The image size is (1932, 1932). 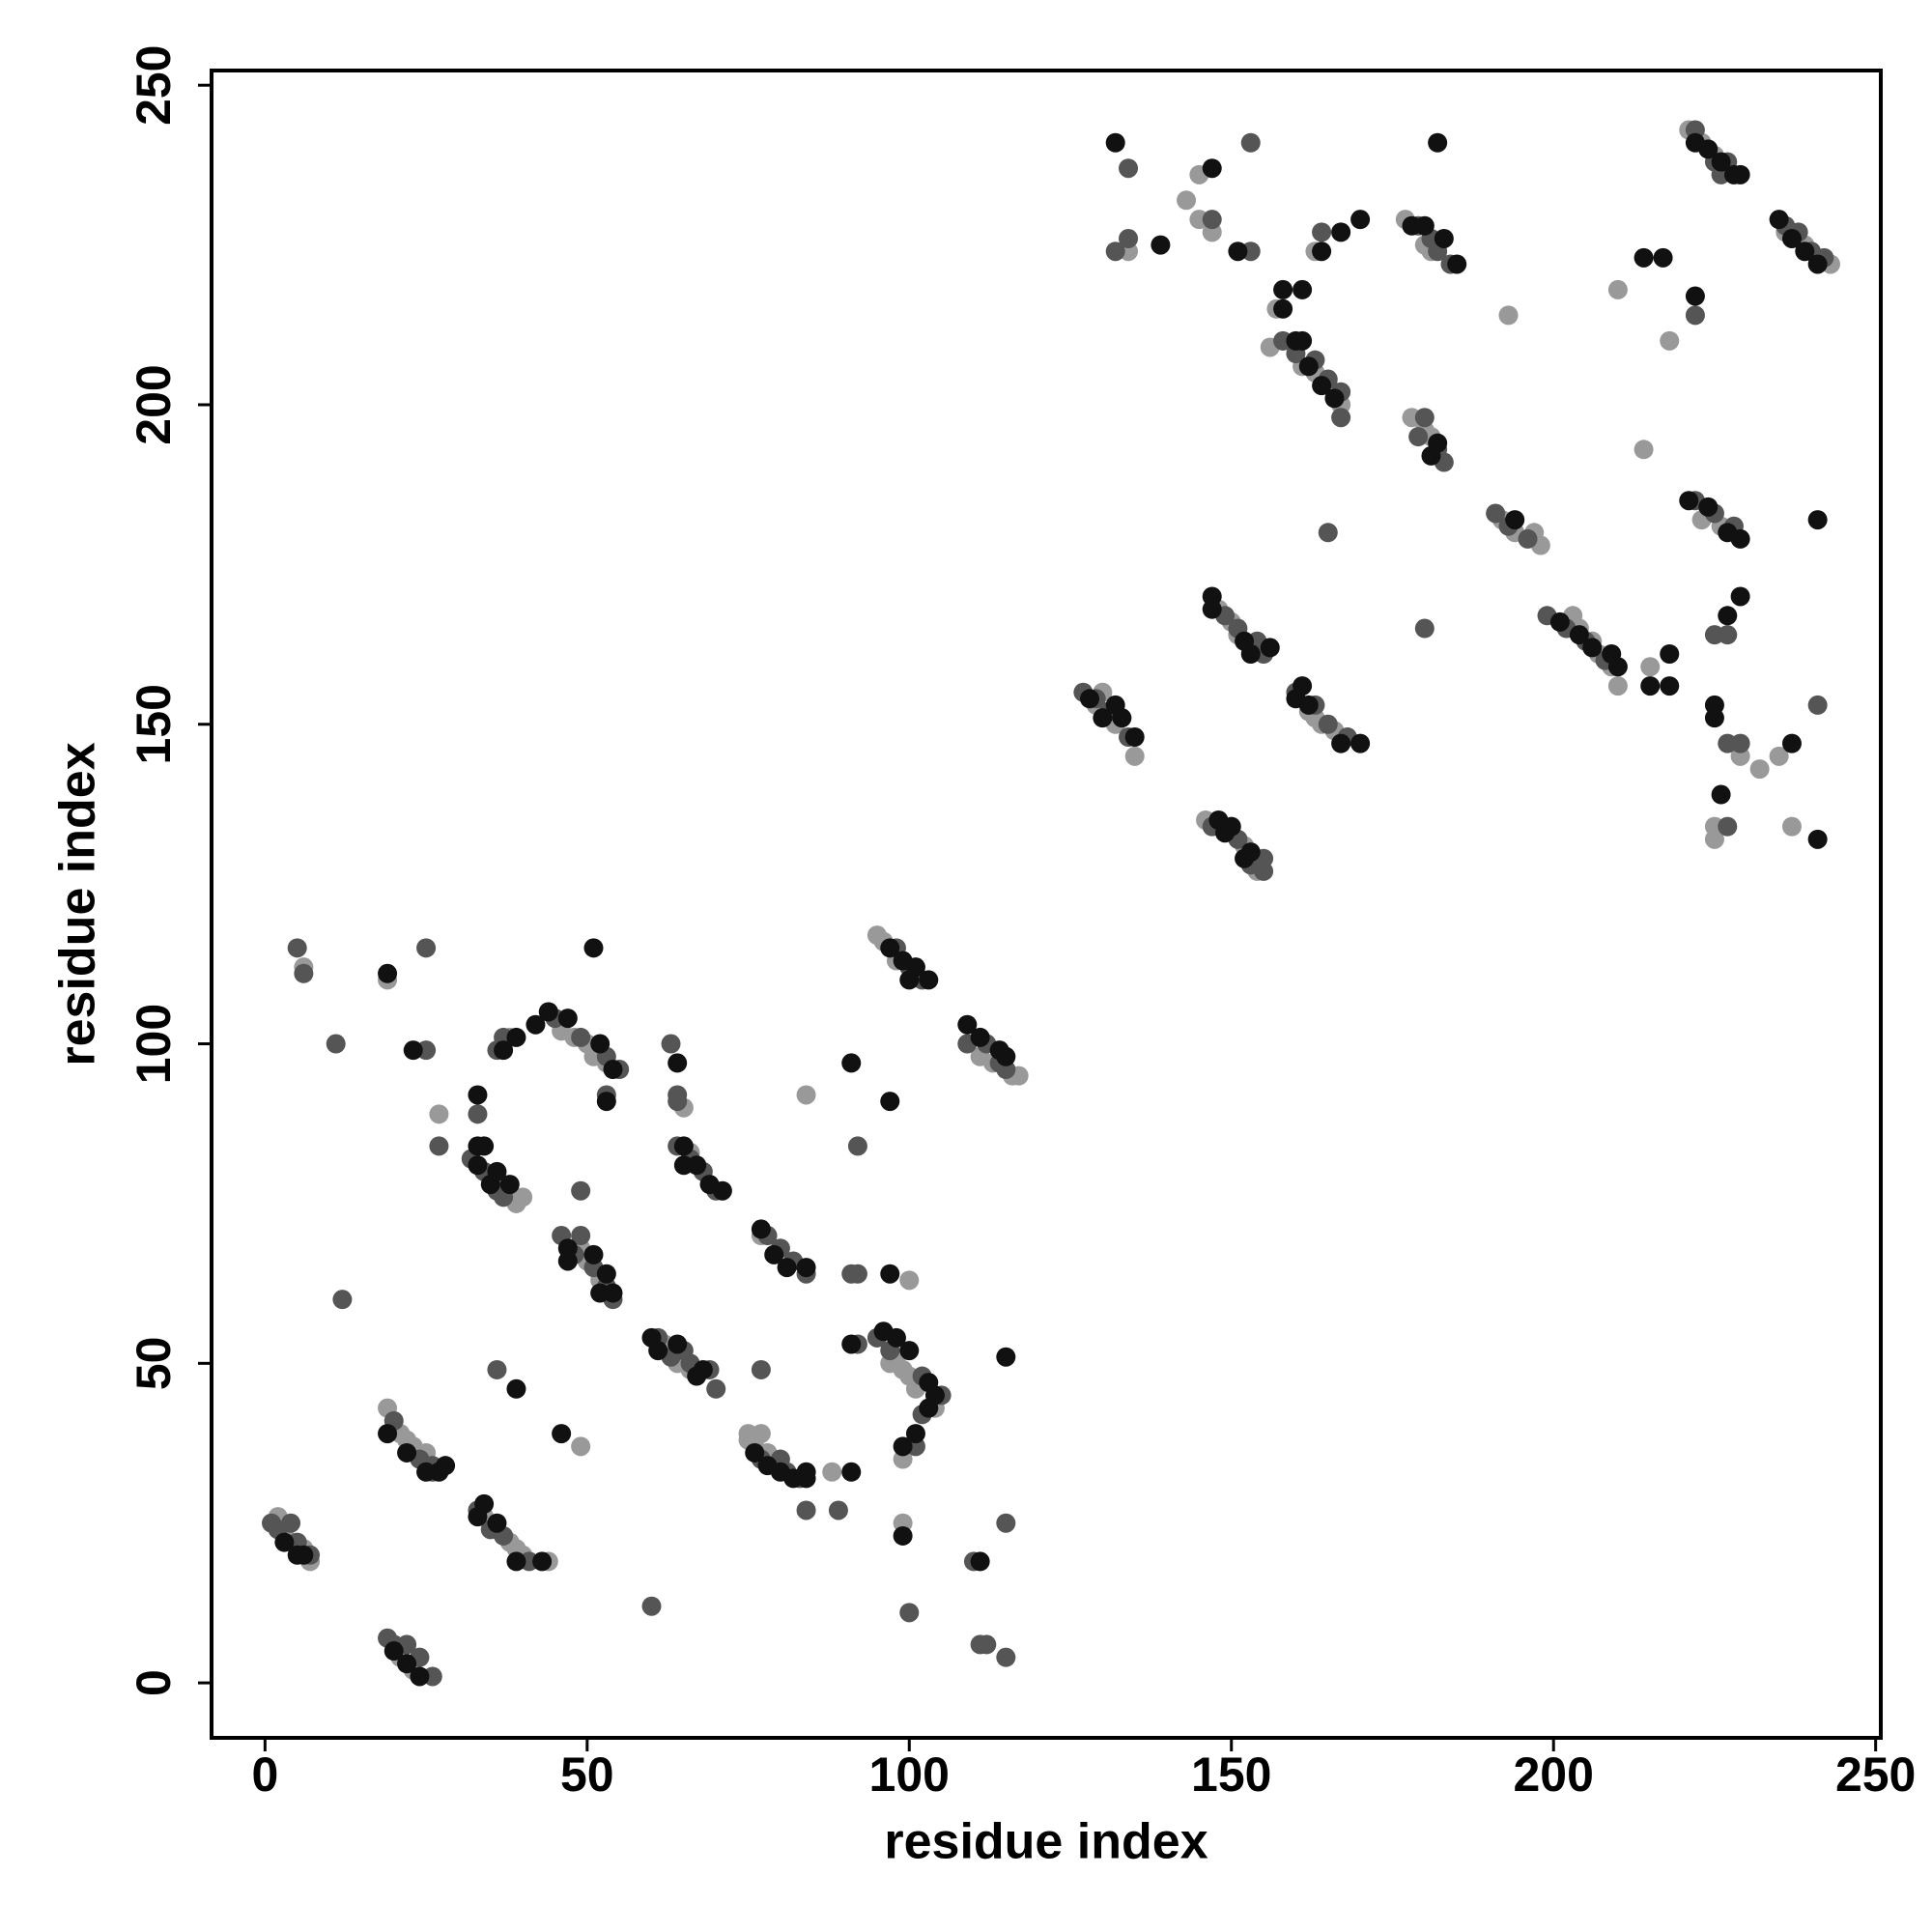 I want to click on y-axis-label: residue index, so click(x=78, y=903).